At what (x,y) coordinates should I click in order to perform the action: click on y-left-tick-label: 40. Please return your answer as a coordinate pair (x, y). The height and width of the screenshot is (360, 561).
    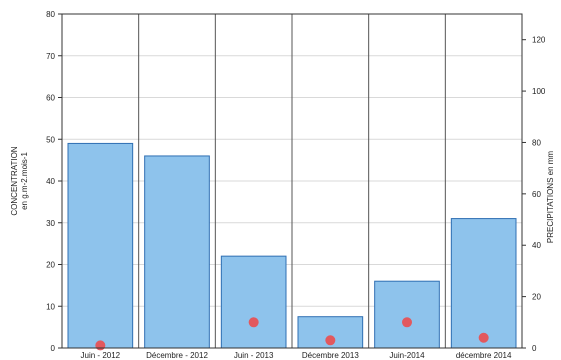
    Looking at the image, I should click on (50, 181).